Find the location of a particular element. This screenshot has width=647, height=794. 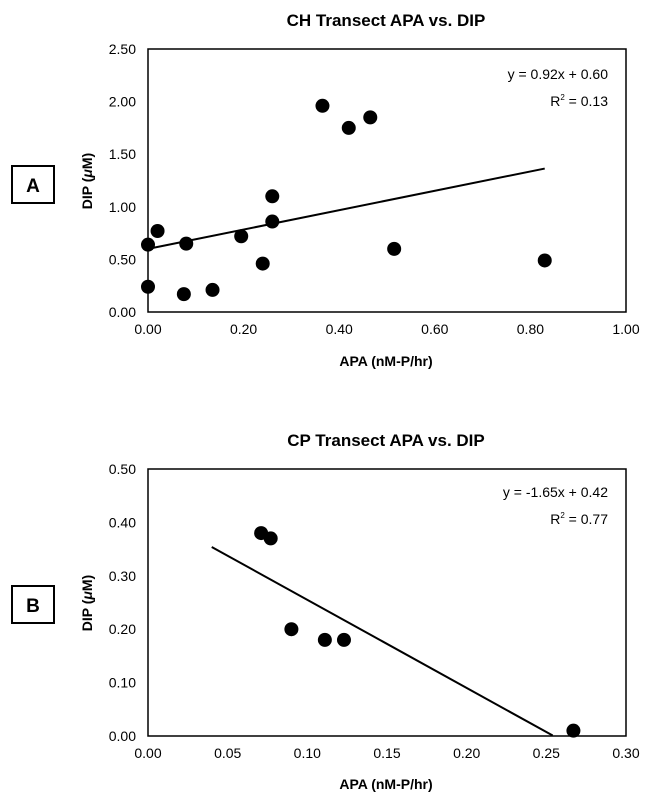

chart-a-y-tick-label: 0.50 is located at coordinates (122, 259).